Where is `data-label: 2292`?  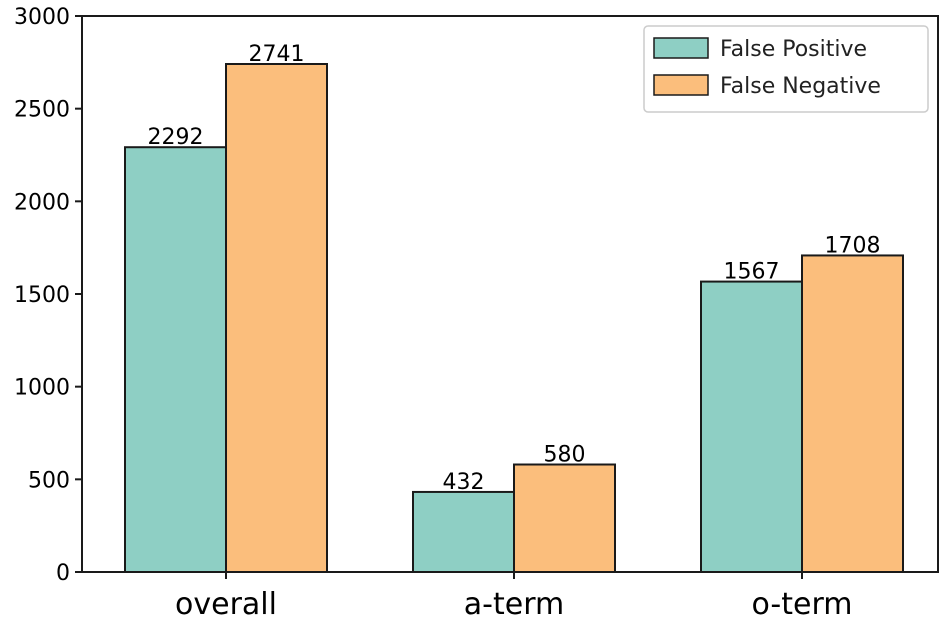 data-label: 2292 is located at coordinates (176, 137).